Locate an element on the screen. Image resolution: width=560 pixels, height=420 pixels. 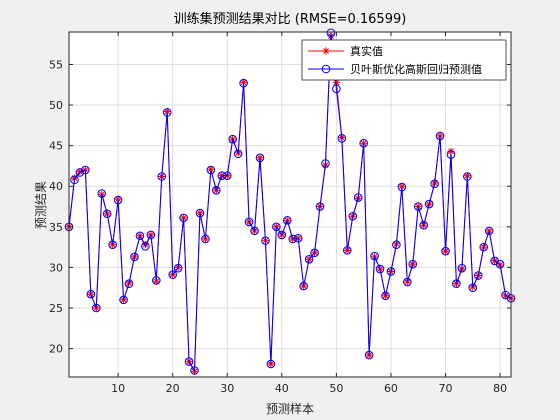
x-tick-label: 70 is located at coordinates (446, 388).